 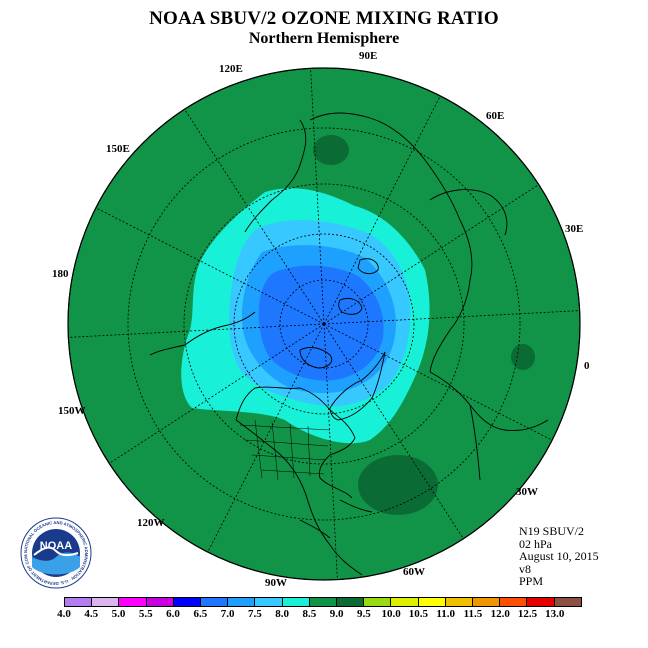 I want to click on coastline-caribbean, so click(x=336, y=519).